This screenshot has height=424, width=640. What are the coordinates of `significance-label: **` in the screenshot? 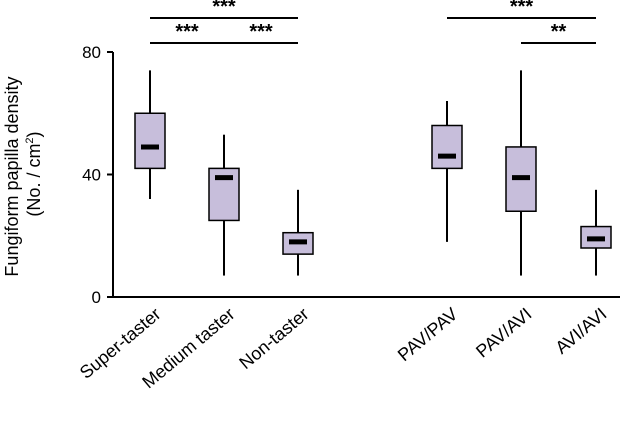 It's located at (559, 32).